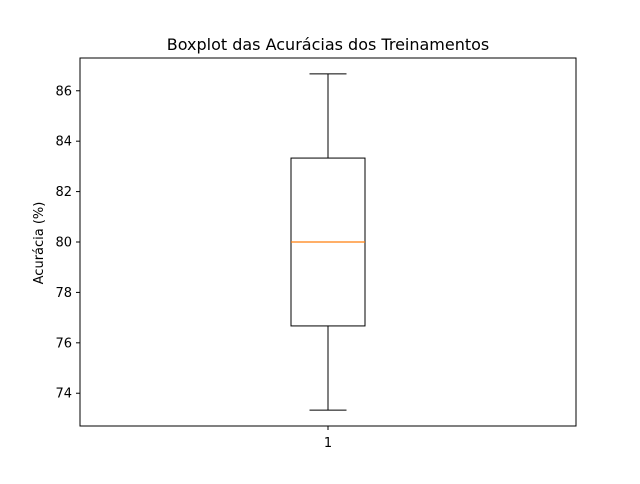  What do you see at coordinates (328, 44) in the screenshot?
I see `chart-title: Boxplot das Acurácias dos Treinamentos` at bounding box center [328, 44].